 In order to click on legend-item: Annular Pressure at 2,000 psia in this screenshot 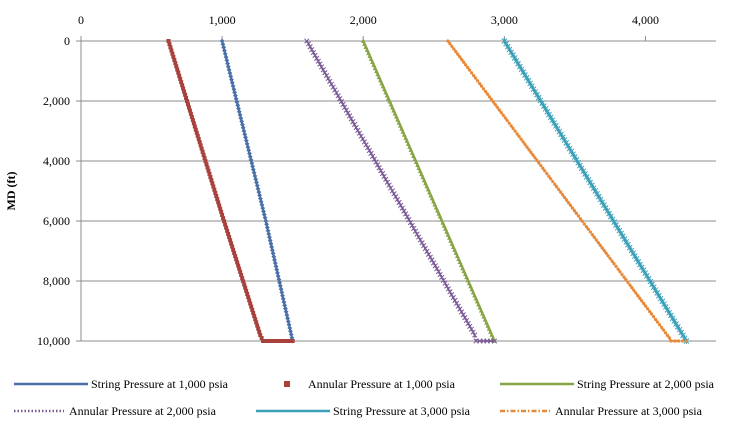, I will do `click(115, 411)`.